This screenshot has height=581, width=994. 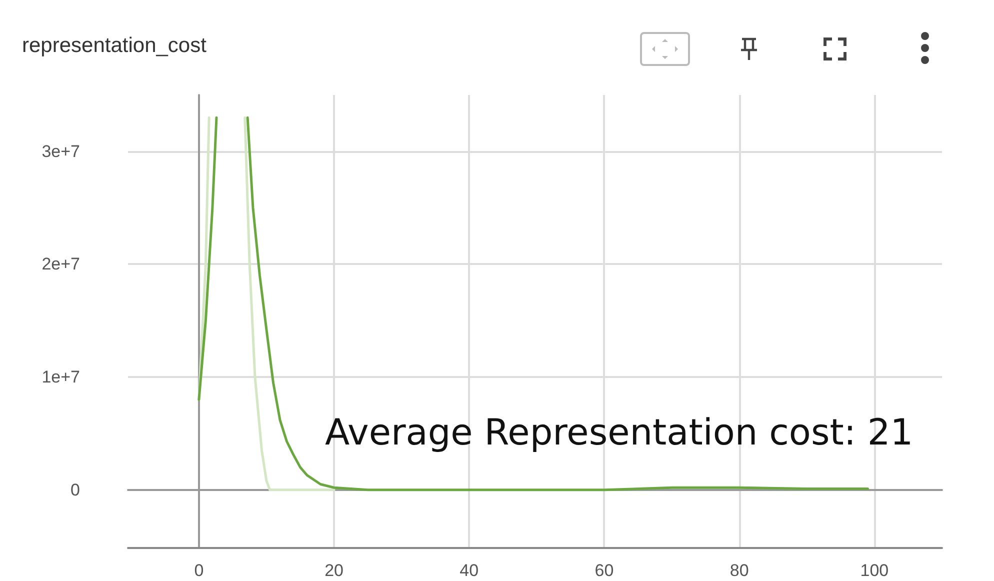 I want to click on y-tick-label: 2e+7, so click(x=61, y=264).